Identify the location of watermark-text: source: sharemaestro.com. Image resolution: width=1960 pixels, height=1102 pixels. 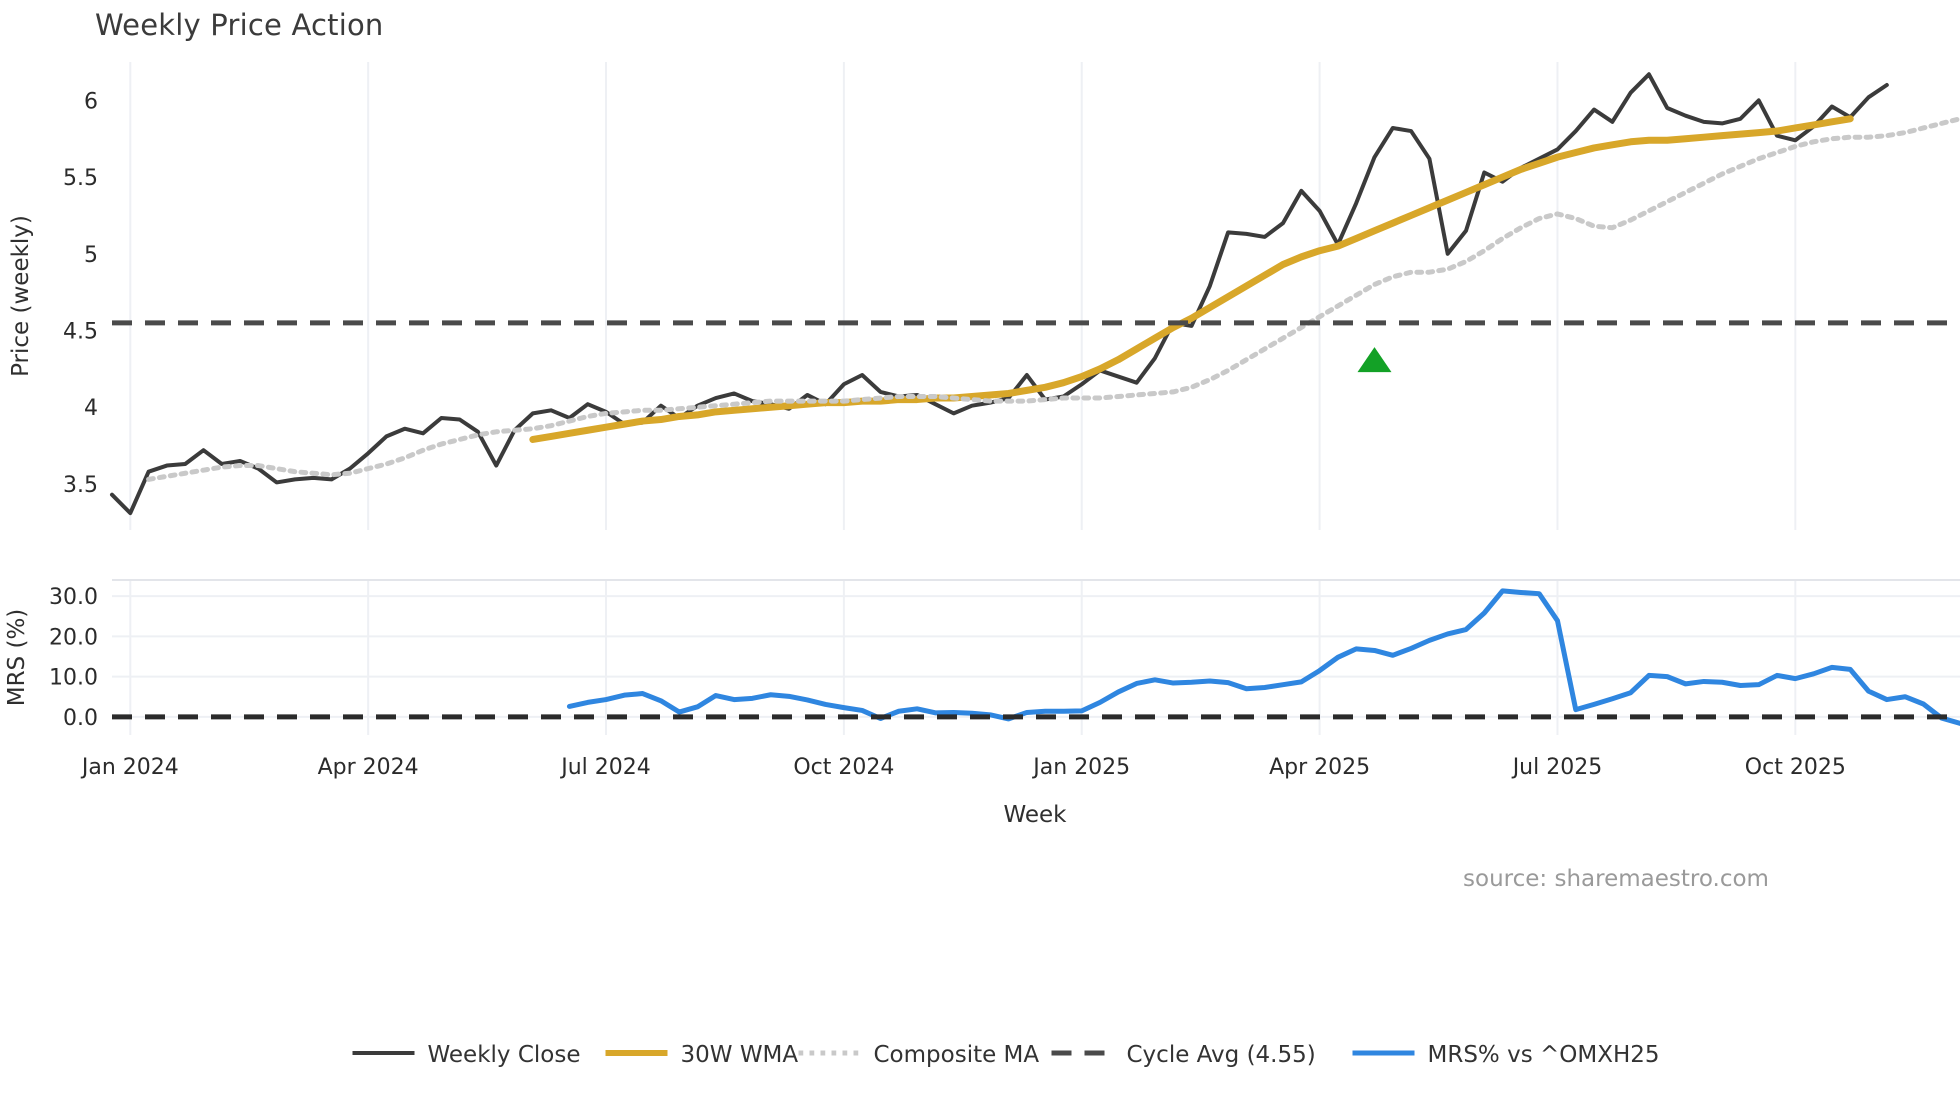
(1616, 879).